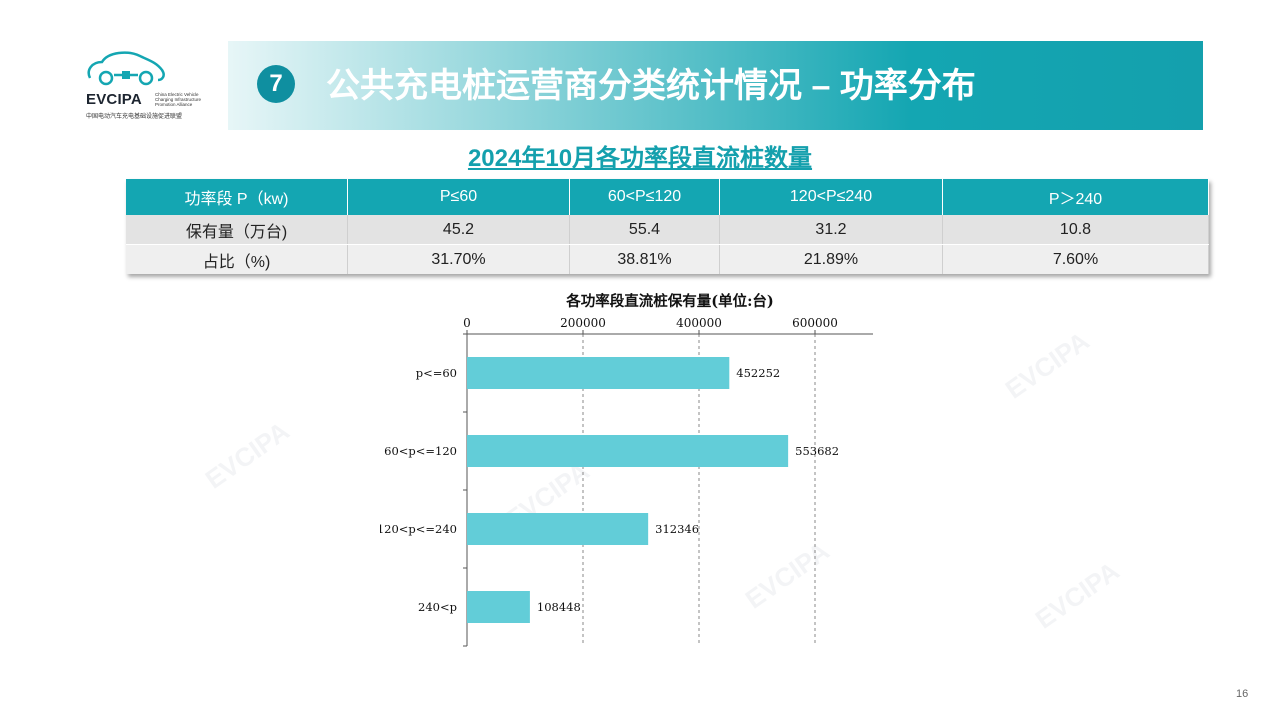  I want to click on title-banner, so click(715, 85).